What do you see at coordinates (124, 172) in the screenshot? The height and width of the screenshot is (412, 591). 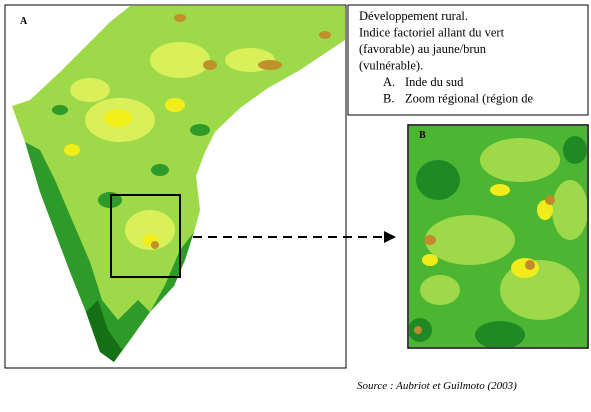 I see `yellow-patches` at bounding box center [124, 172].